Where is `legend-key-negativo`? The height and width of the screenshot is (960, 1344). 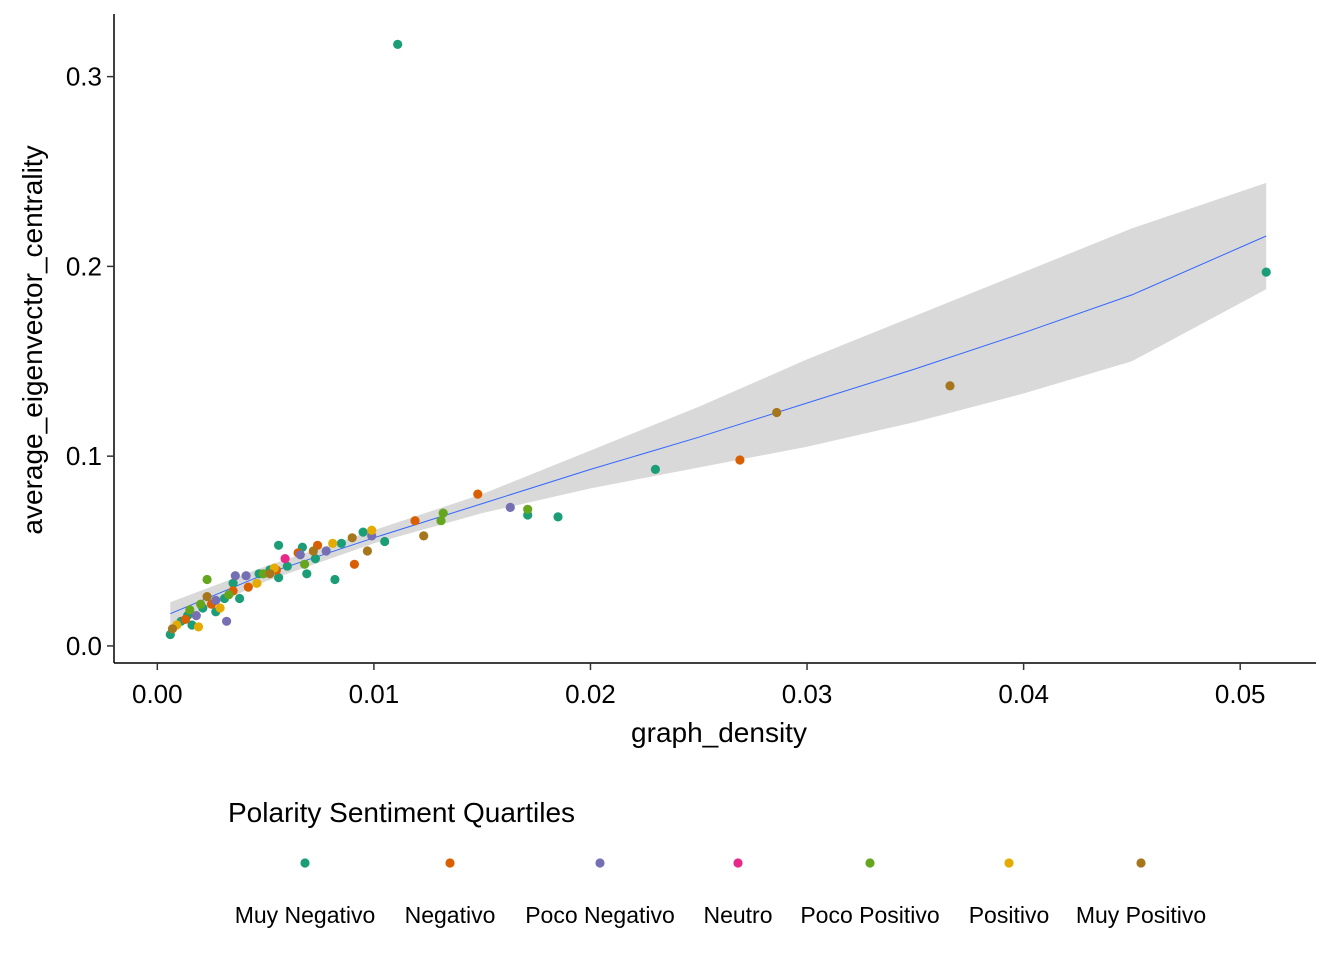
legend-key-negativo is located at coordinates (450, 863).